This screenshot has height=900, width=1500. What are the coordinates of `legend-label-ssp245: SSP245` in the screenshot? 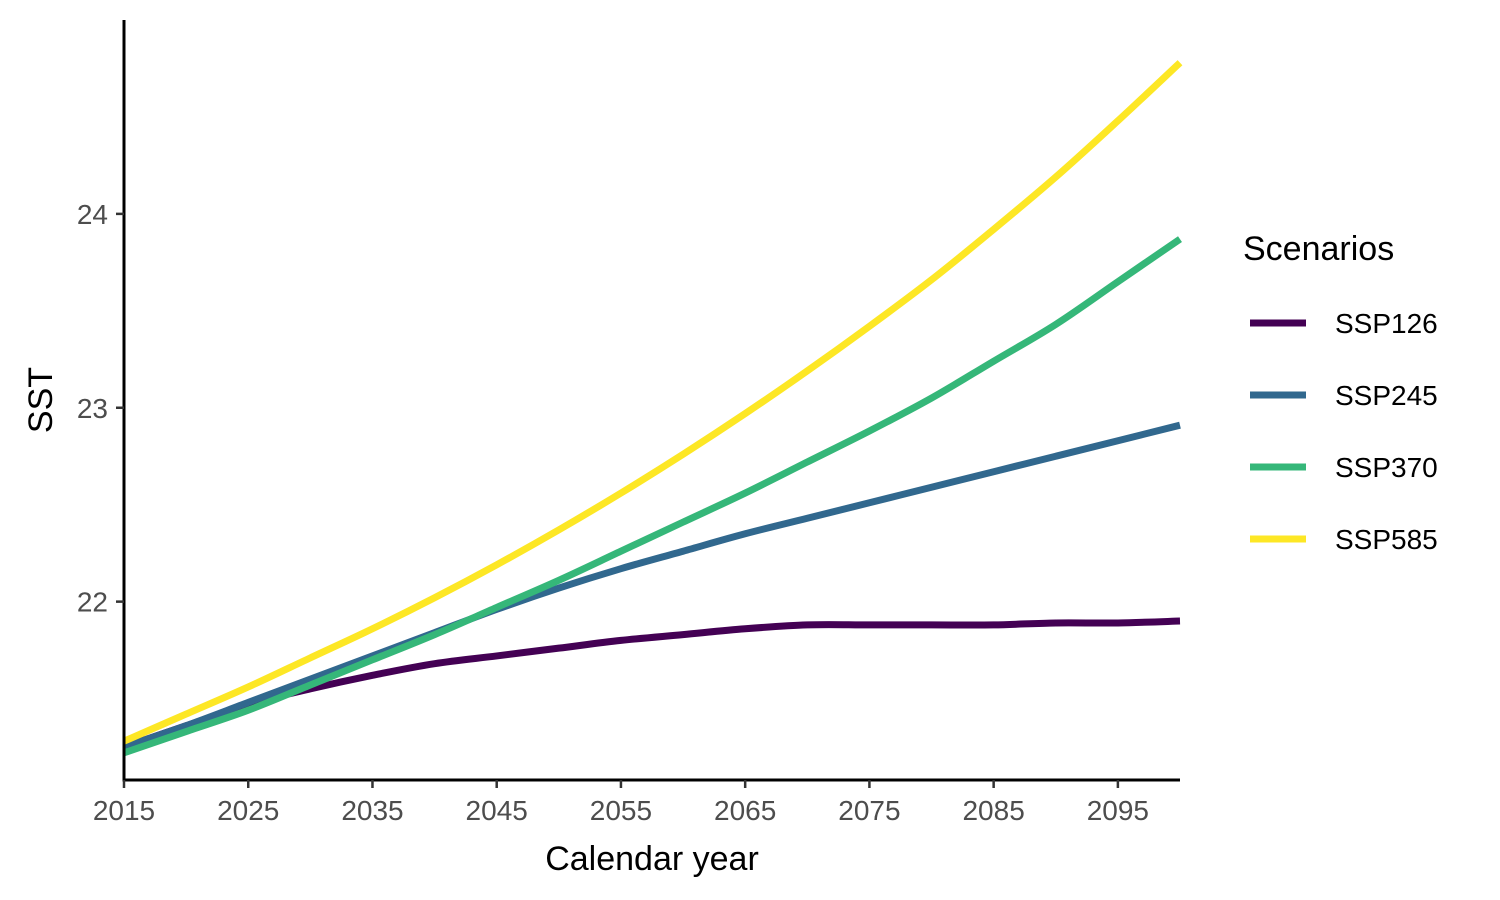 It's located at (1386, 395).